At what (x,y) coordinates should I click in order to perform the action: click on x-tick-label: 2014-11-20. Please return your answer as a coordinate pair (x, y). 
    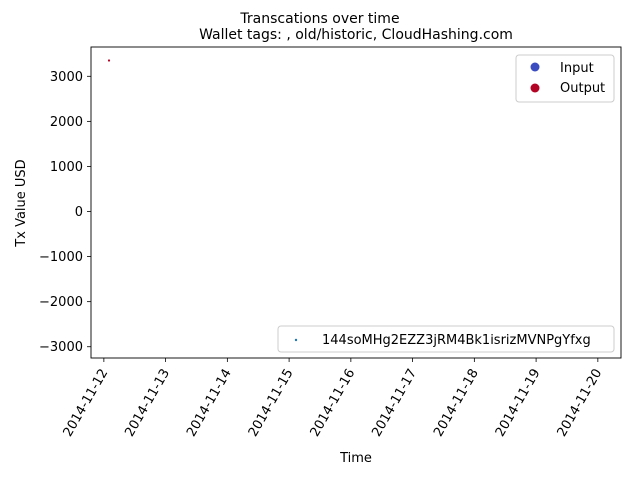
    Looking at the image, I should click on (580, 403).